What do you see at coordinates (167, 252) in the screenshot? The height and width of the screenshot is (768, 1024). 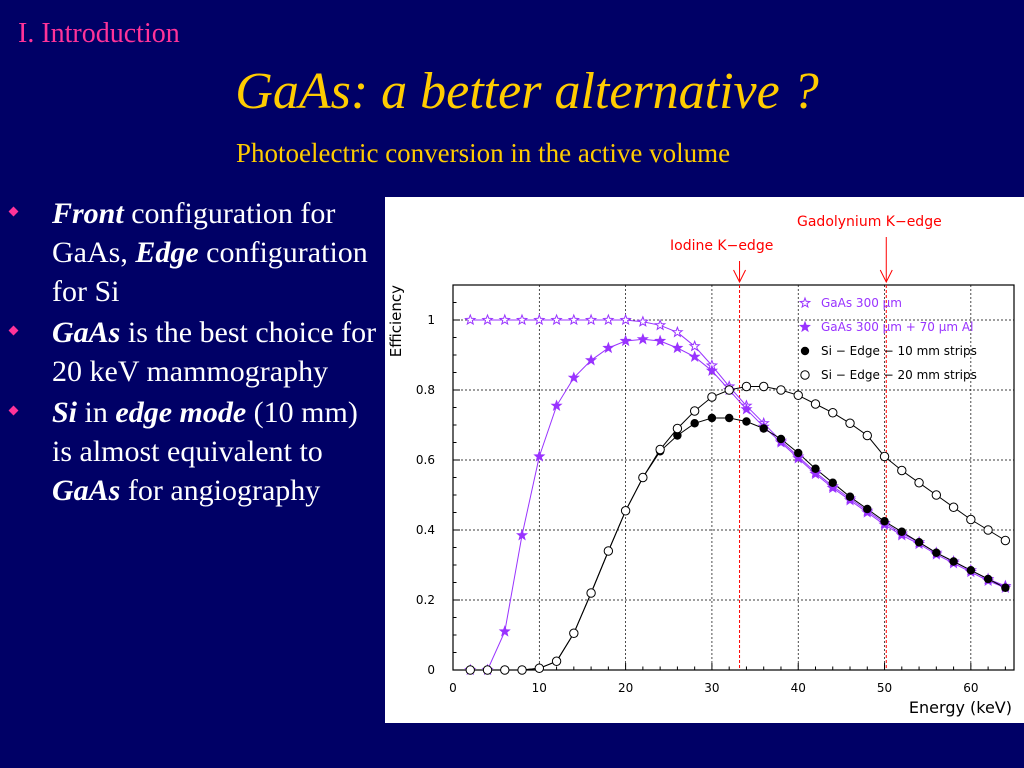 I see `bullet-text: Edge` at bounding box center [167, 252].